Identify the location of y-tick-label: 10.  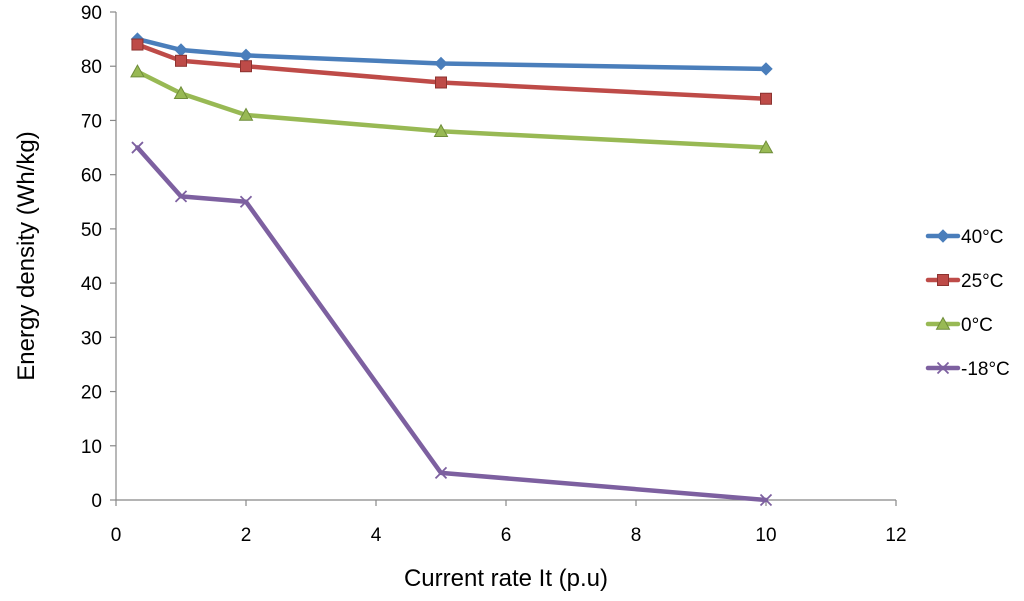
(91, 447).